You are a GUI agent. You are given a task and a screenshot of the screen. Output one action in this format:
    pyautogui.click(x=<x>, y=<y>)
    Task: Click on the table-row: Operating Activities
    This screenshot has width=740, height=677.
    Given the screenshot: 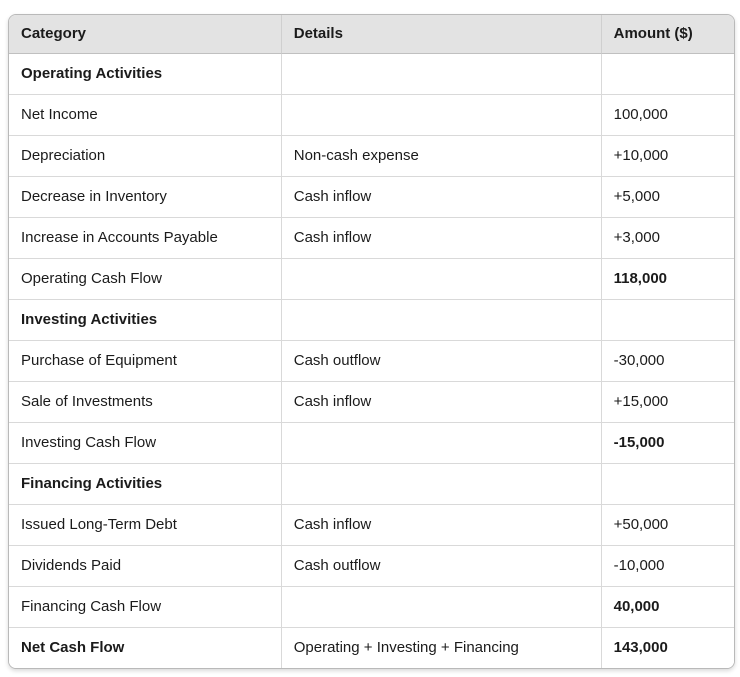 What is the action you would take?
    pyautogui.click(x=371, y=74)
    